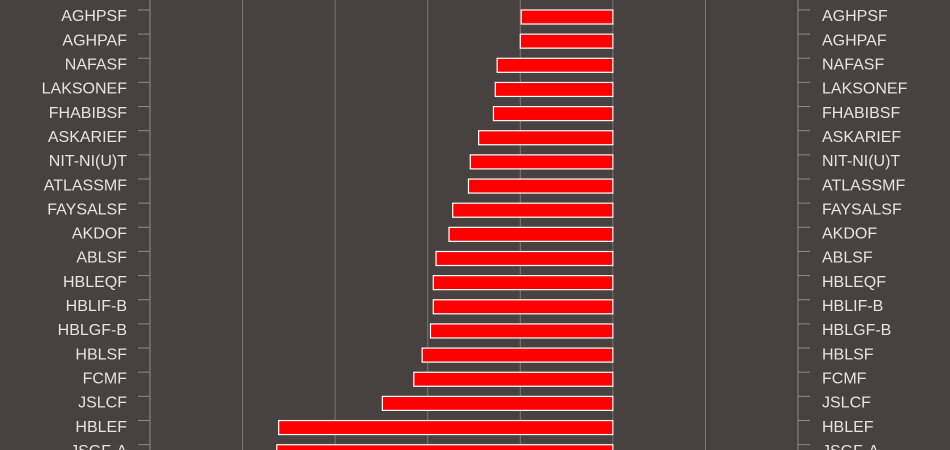  What do you see at coordinates (98, 446) in the screenshot?
I see `category-label: JSGF-A` at bounding box center [98, 446].